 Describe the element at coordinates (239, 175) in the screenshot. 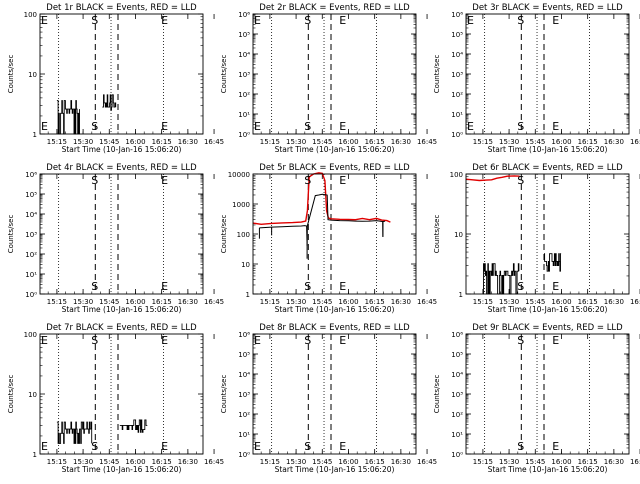

I see `y-tick-label: 10000` at that location.